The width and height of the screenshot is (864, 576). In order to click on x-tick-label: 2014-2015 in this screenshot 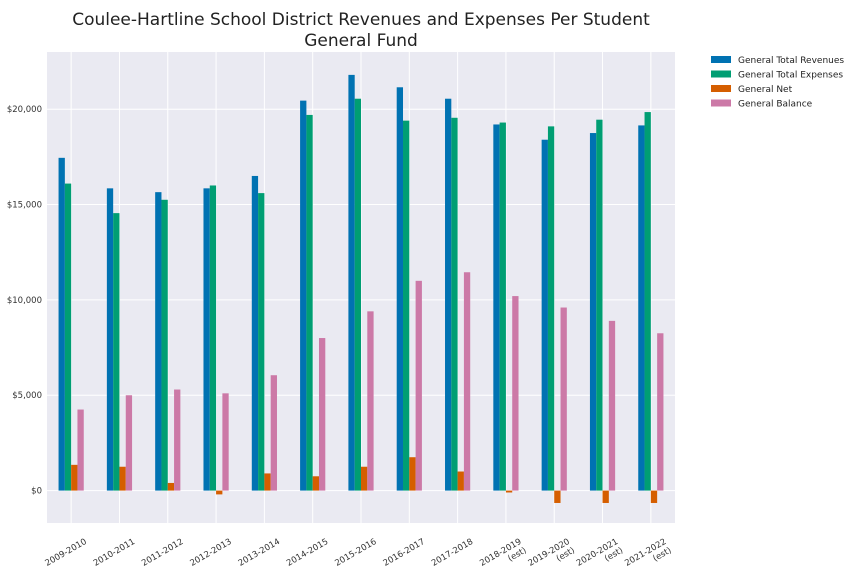, I will do `click(307, 553)`.